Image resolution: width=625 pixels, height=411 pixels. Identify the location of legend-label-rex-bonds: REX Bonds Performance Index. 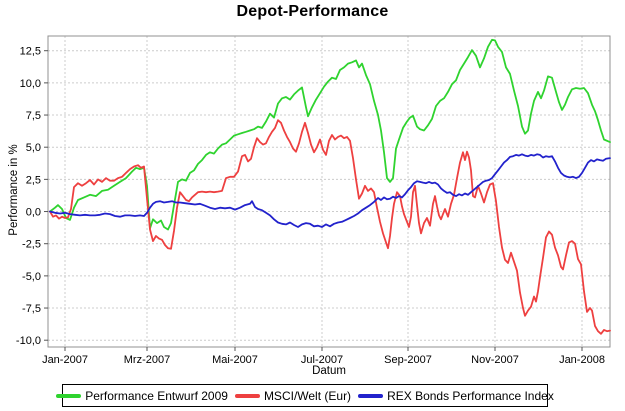
(470, 395).